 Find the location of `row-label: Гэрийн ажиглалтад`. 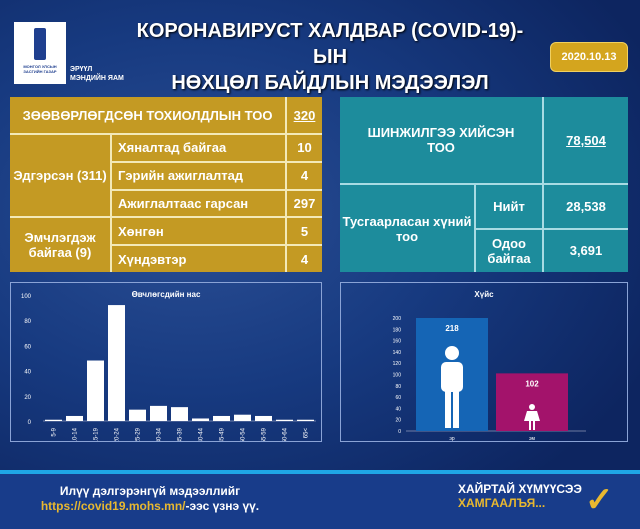

row-label: Гэрийн ажиглалтад is located at coordinates (198, 175).